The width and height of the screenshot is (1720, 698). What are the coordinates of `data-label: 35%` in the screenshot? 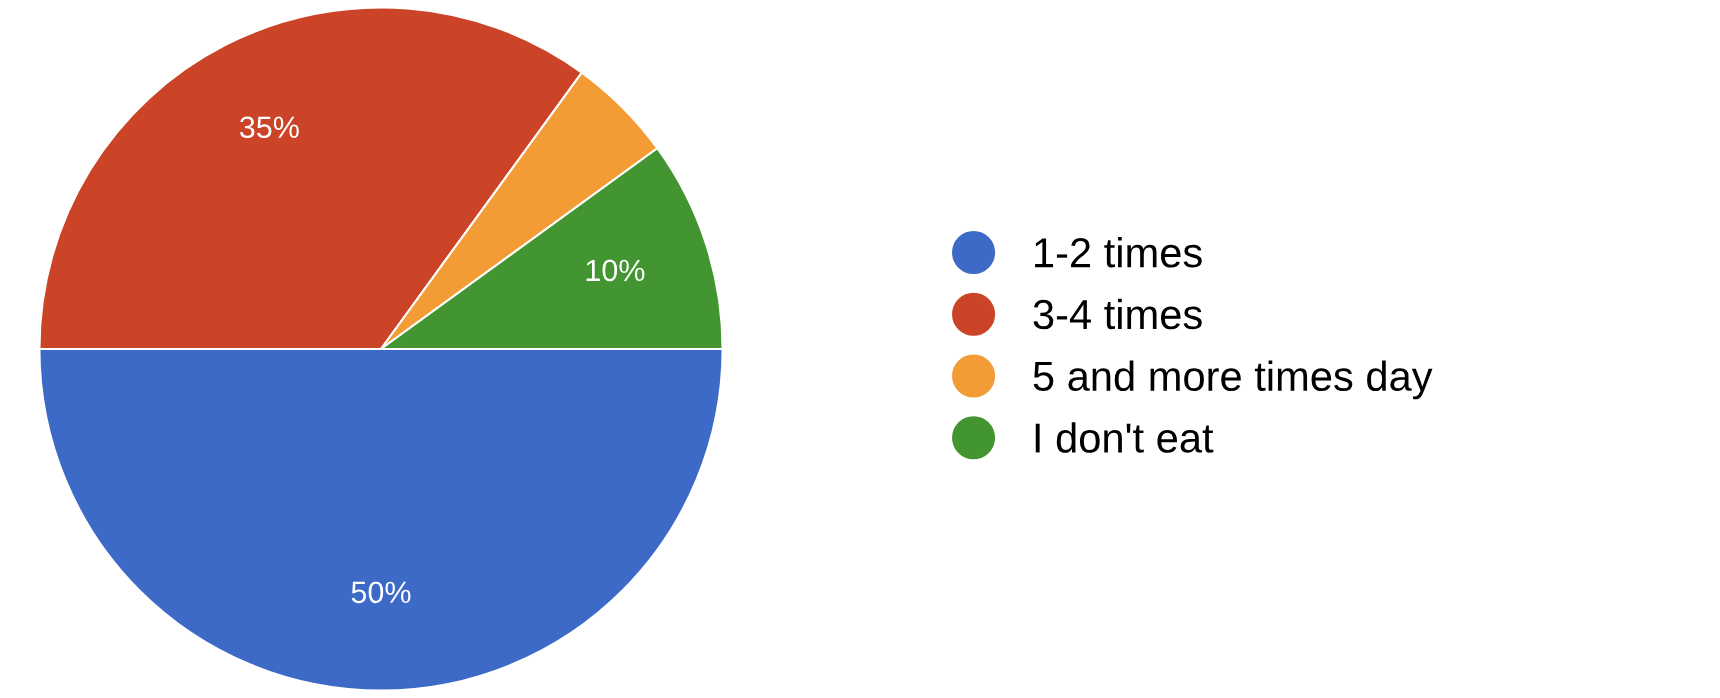 It's located at (269, 127).